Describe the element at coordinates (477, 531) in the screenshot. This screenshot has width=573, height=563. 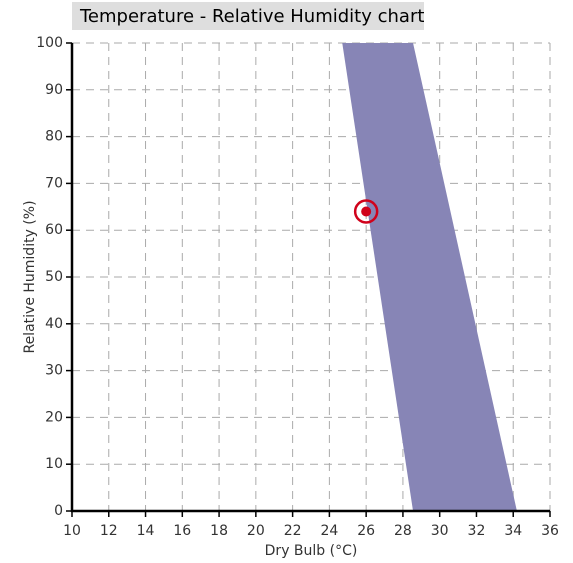
I see `x-tick-label: 32` at that location.